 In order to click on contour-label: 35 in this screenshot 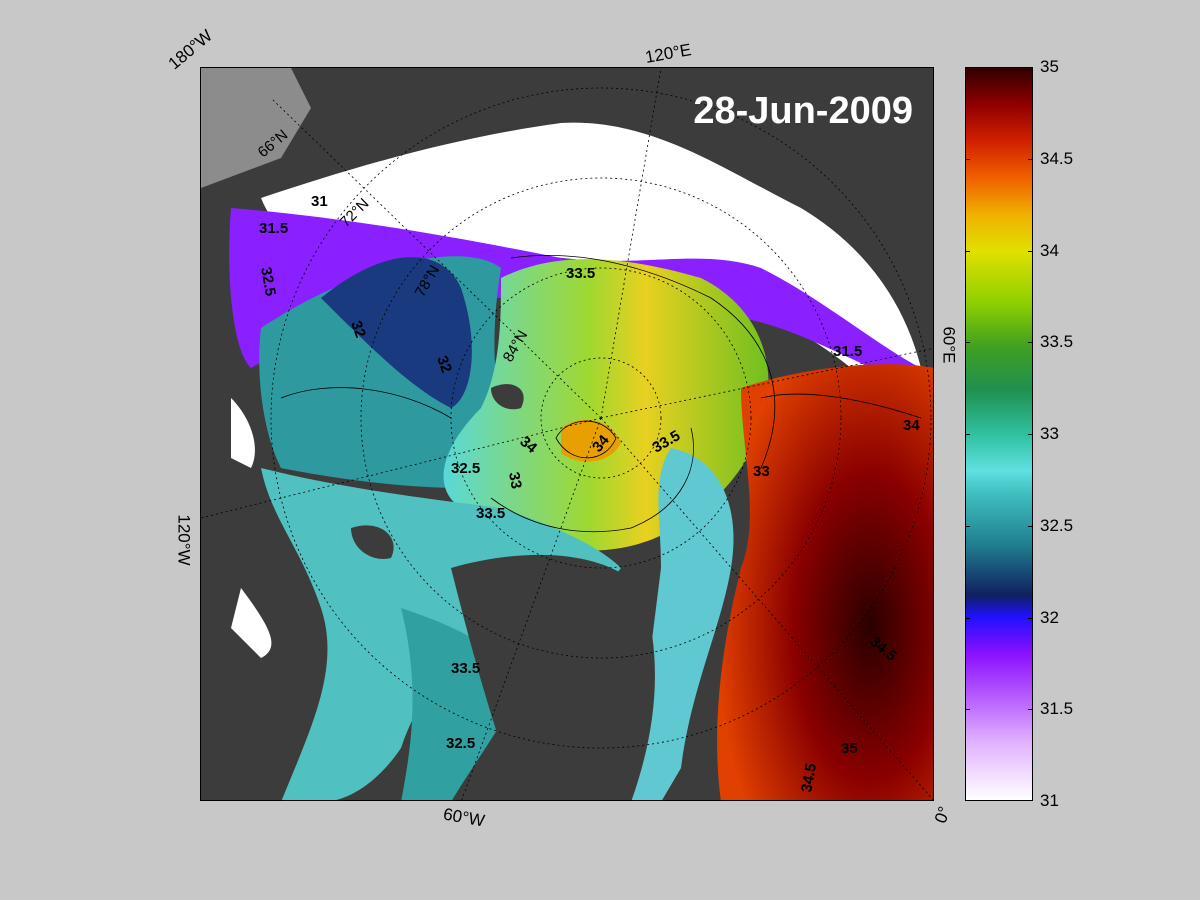, I will do `click(849, 748)`.